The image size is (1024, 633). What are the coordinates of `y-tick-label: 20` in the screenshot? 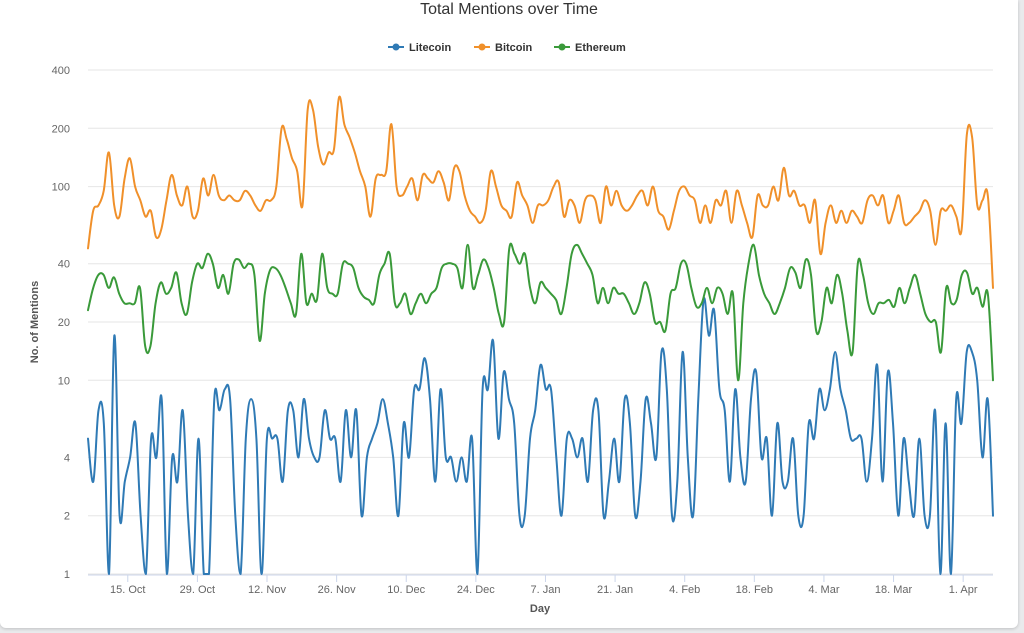 It's located at (64, 323).